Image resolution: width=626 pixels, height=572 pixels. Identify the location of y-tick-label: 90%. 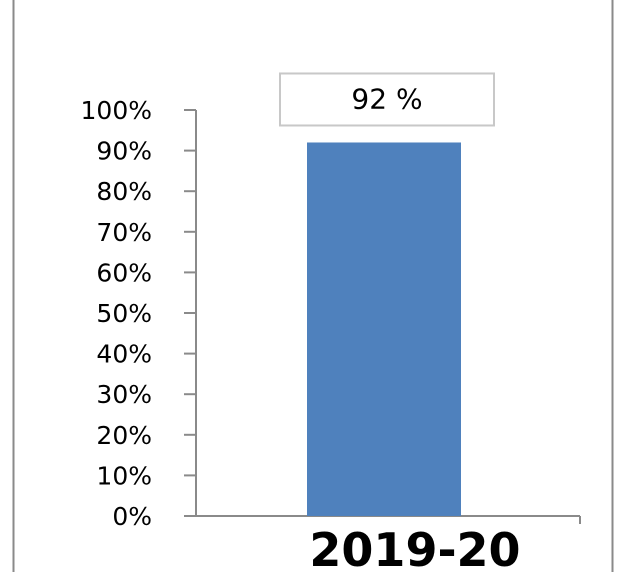
(124, 151).